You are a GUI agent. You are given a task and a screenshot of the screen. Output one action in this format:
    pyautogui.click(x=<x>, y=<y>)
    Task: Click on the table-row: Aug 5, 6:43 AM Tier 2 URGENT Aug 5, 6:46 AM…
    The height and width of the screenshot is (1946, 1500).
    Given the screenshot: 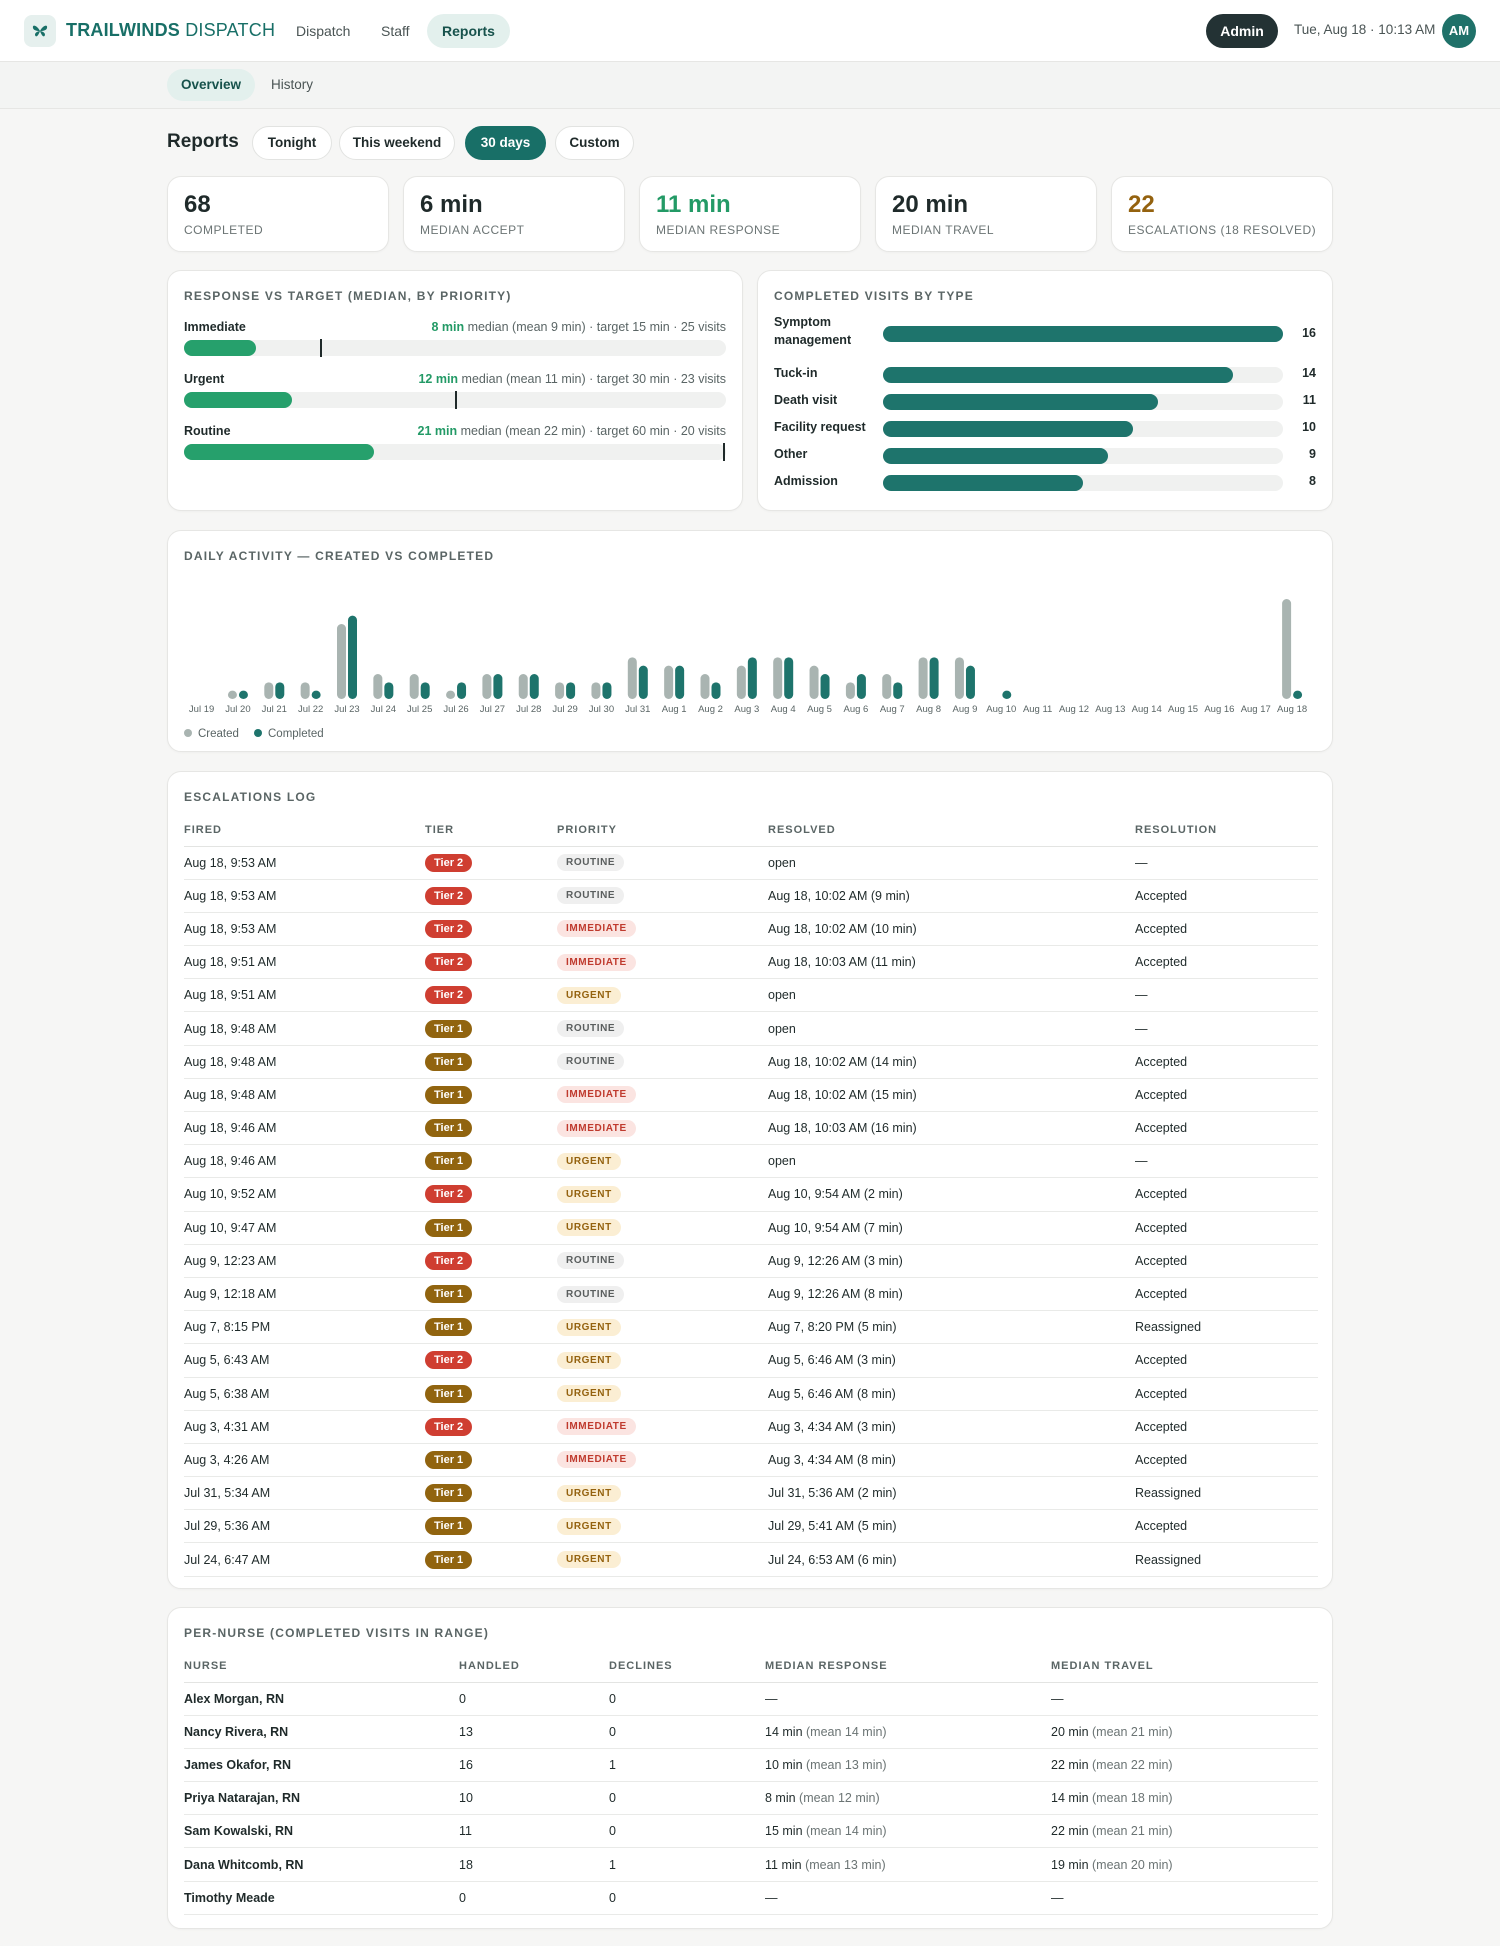 What is the action you would take?
    pyautogui.click(x=751, y=1360)
    